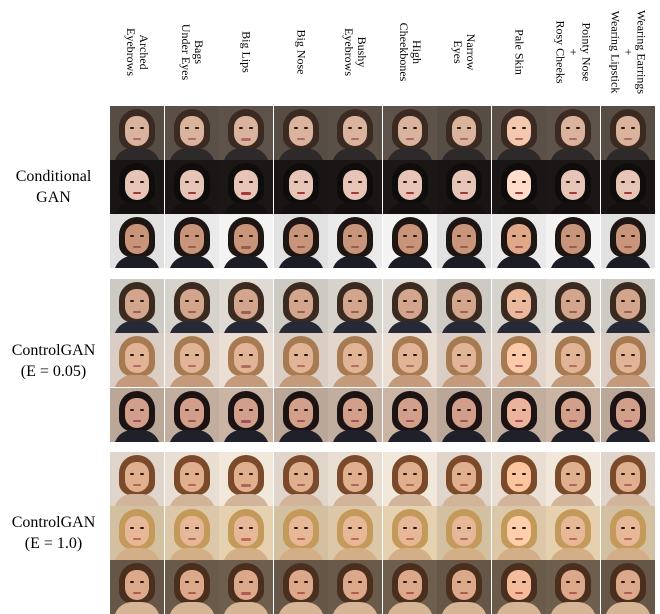 This screenshot has height=614, width=660. What do you see at coordinates (53, 361) in the screenshot?
I see `row-group-label: ControlGAN (E = 0.05)` at bounding box center [53, 361].